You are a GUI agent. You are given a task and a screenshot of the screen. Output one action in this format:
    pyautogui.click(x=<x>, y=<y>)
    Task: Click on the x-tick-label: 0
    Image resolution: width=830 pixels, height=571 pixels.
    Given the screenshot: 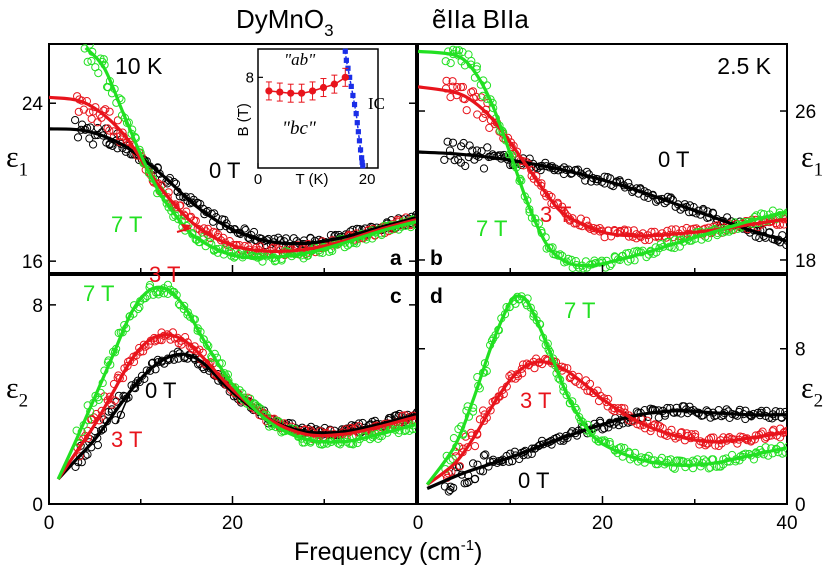 What is the action you would take?
    pyautogui.click(x=418, y=523)
    